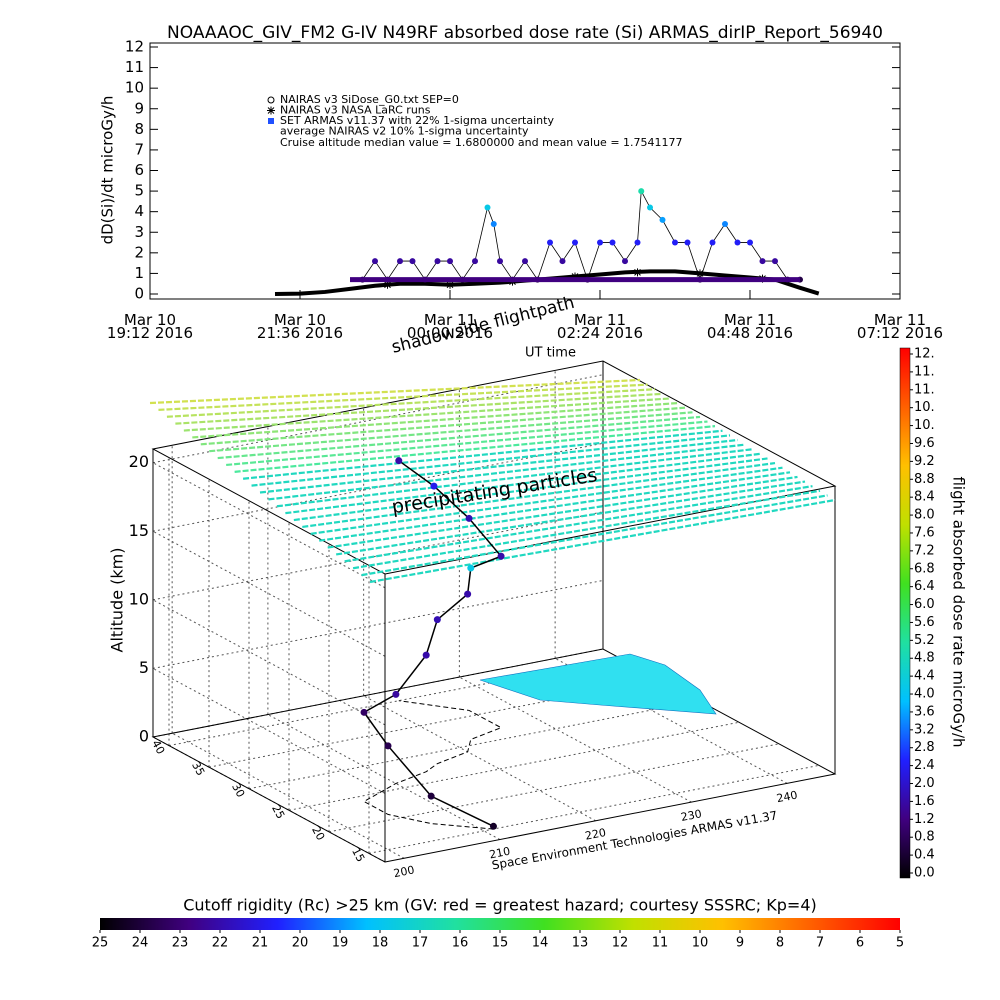  What do you see at coordinates (139, 170) in the screenshot?
I see `y-tick-label: 6` at bounding box center [139, 170].